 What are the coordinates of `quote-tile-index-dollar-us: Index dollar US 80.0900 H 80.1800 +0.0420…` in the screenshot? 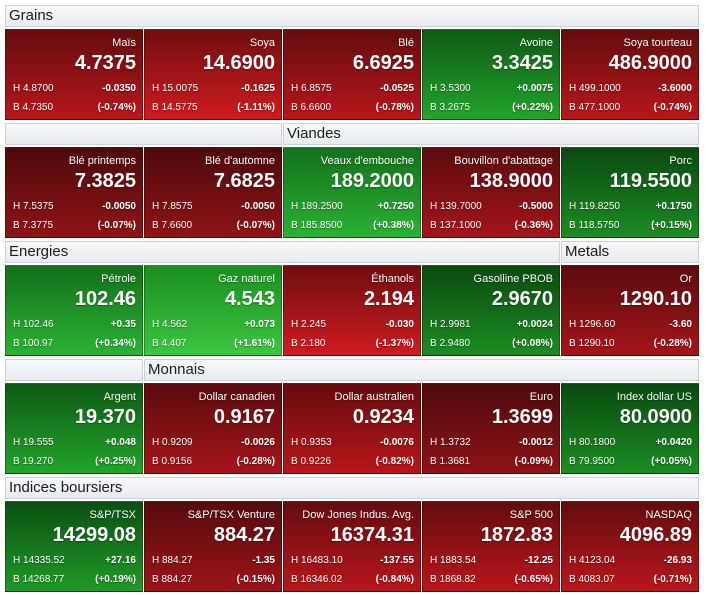 It's located at (630, 428).